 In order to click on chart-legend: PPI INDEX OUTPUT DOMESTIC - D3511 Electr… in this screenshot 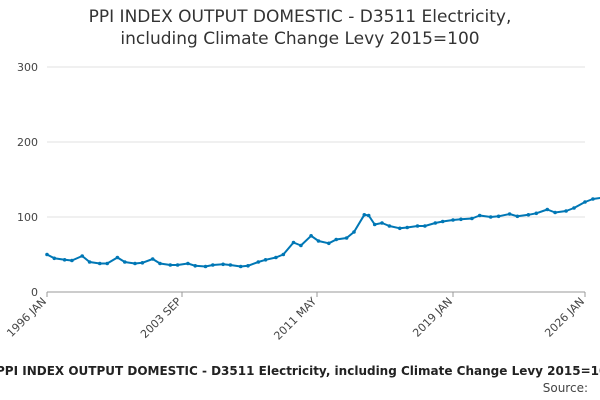, I will do `click(300, 371)`.